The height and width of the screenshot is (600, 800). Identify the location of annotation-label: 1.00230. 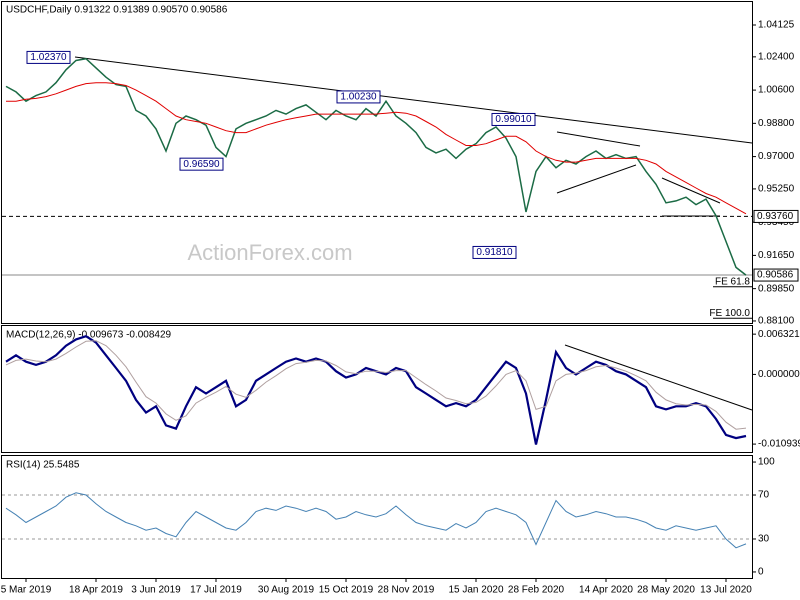
(358, 97).